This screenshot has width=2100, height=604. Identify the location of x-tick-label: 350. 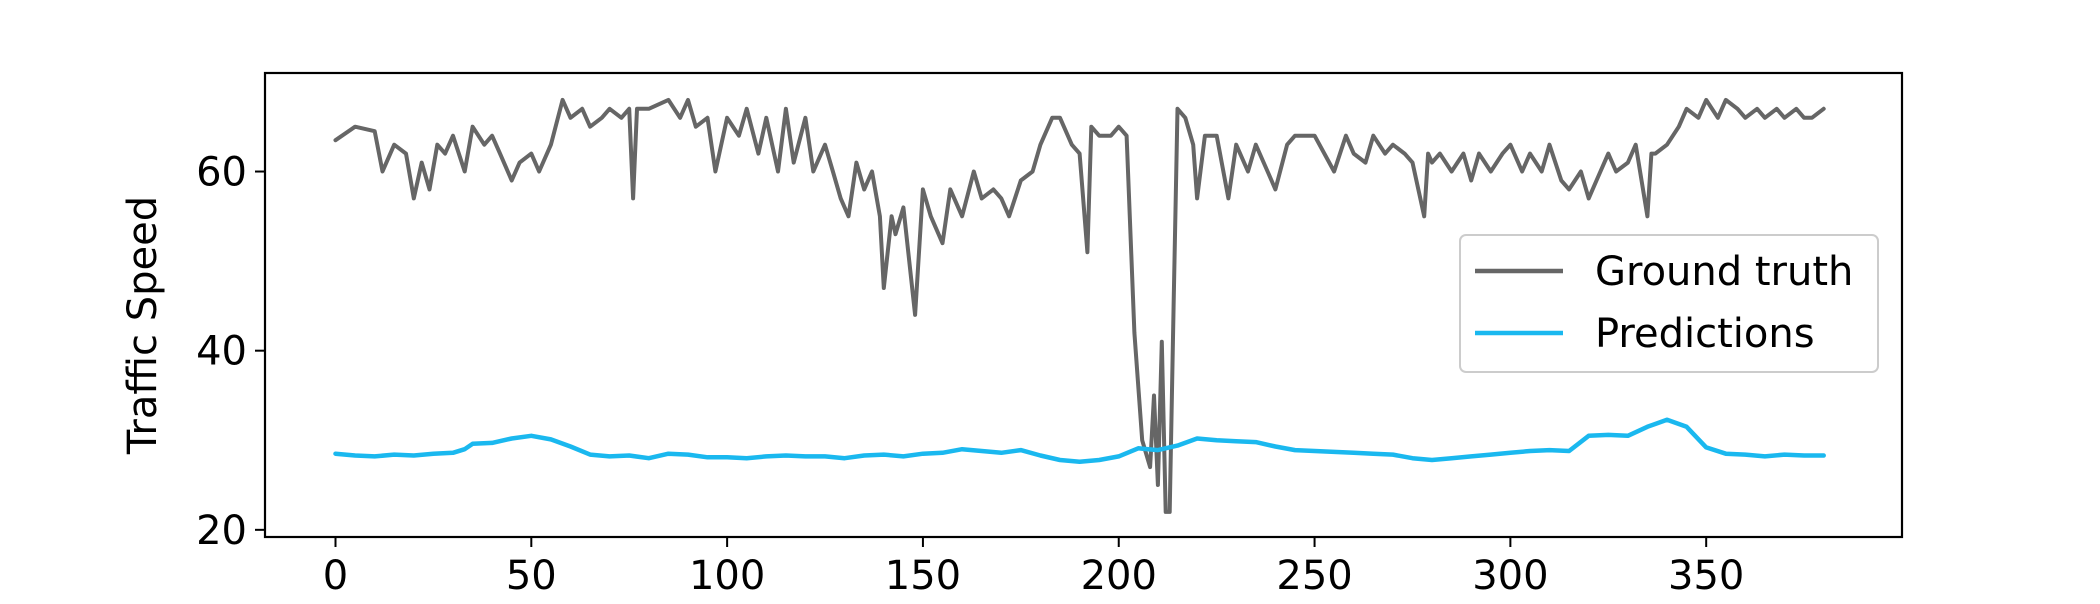
(1706, 576).